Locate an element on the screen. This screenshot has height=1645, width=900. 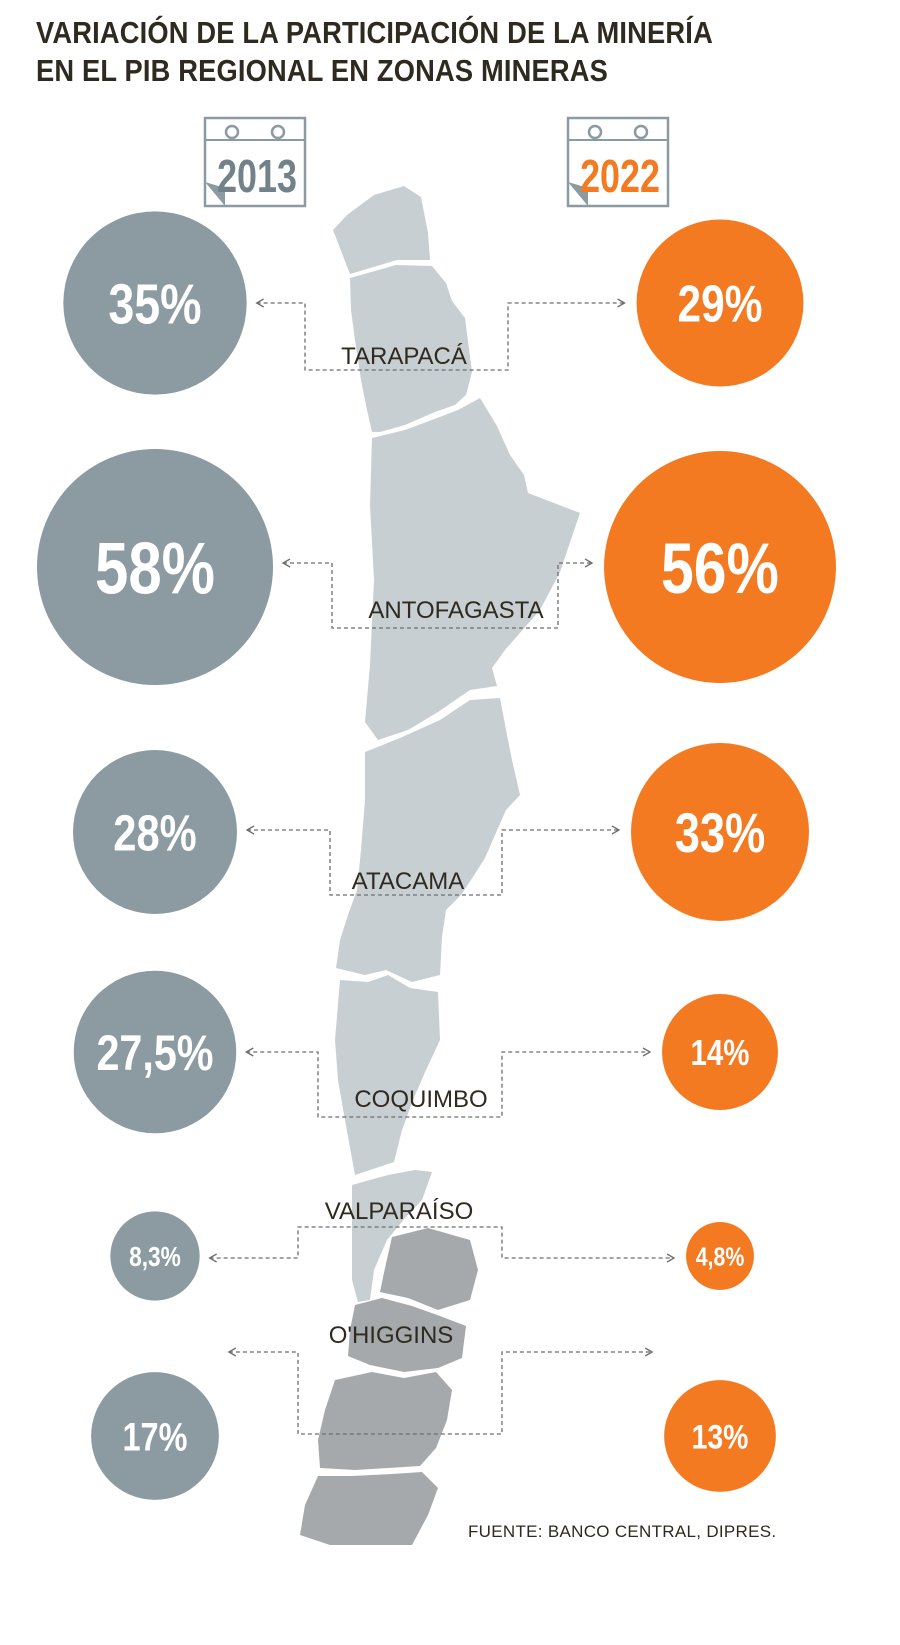
map-region-atacama is located at coordinates (428, 840).